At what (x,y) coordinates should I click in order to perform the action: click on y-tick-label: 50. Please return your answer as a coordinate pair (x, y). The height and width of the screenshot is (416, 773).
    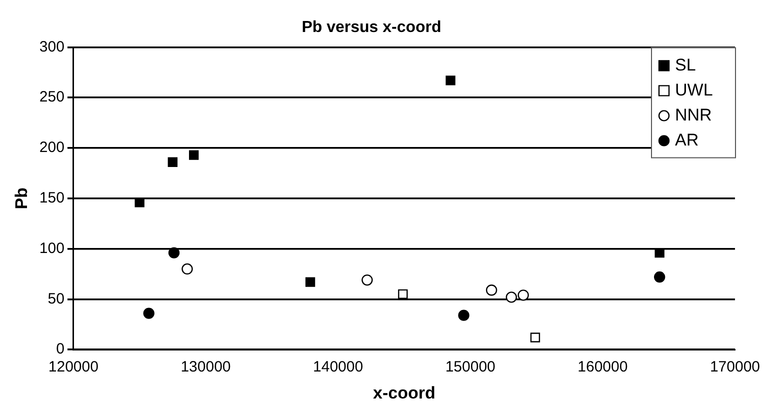
    Looking at the image, I should click on (56, 299).